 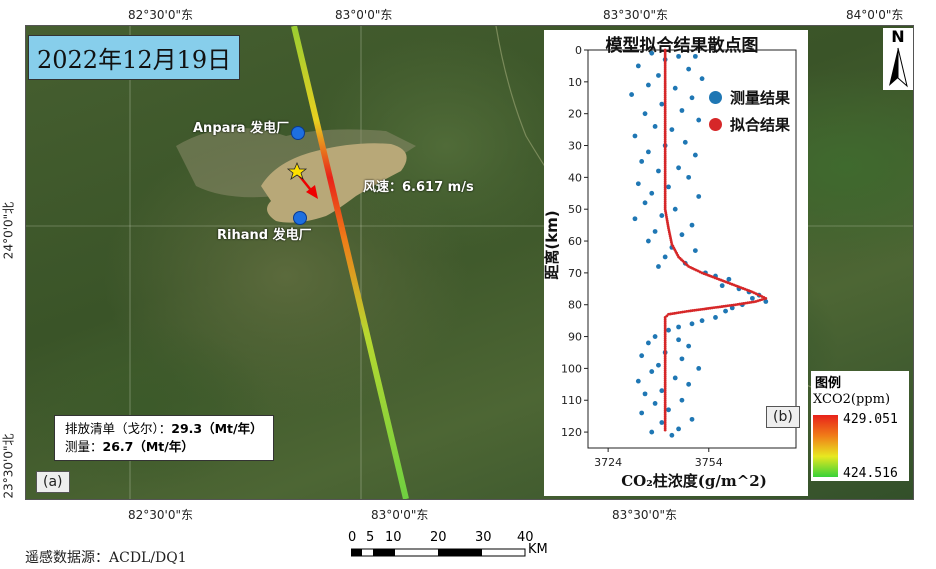 What do you see at coordinates (312, 192) in the screenshot?
I see `wind-arrow-head` at bounding box center [312, 192].